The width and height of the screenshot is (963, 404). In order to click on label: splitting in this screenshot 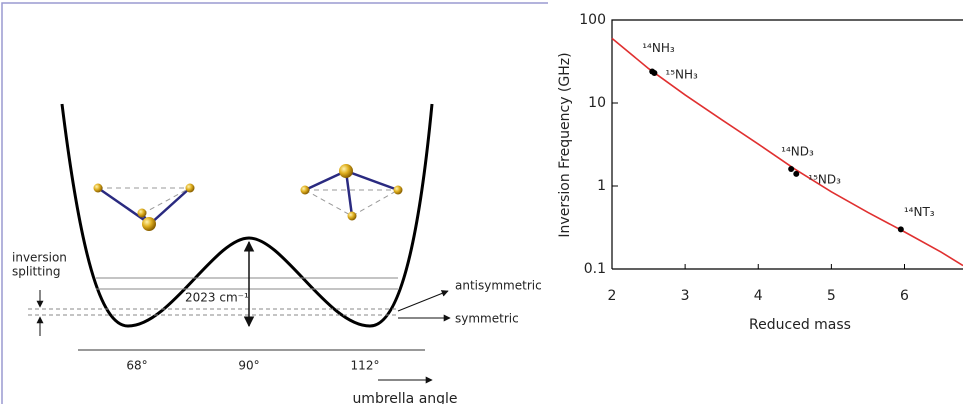, I will do `click(36, 272)`.